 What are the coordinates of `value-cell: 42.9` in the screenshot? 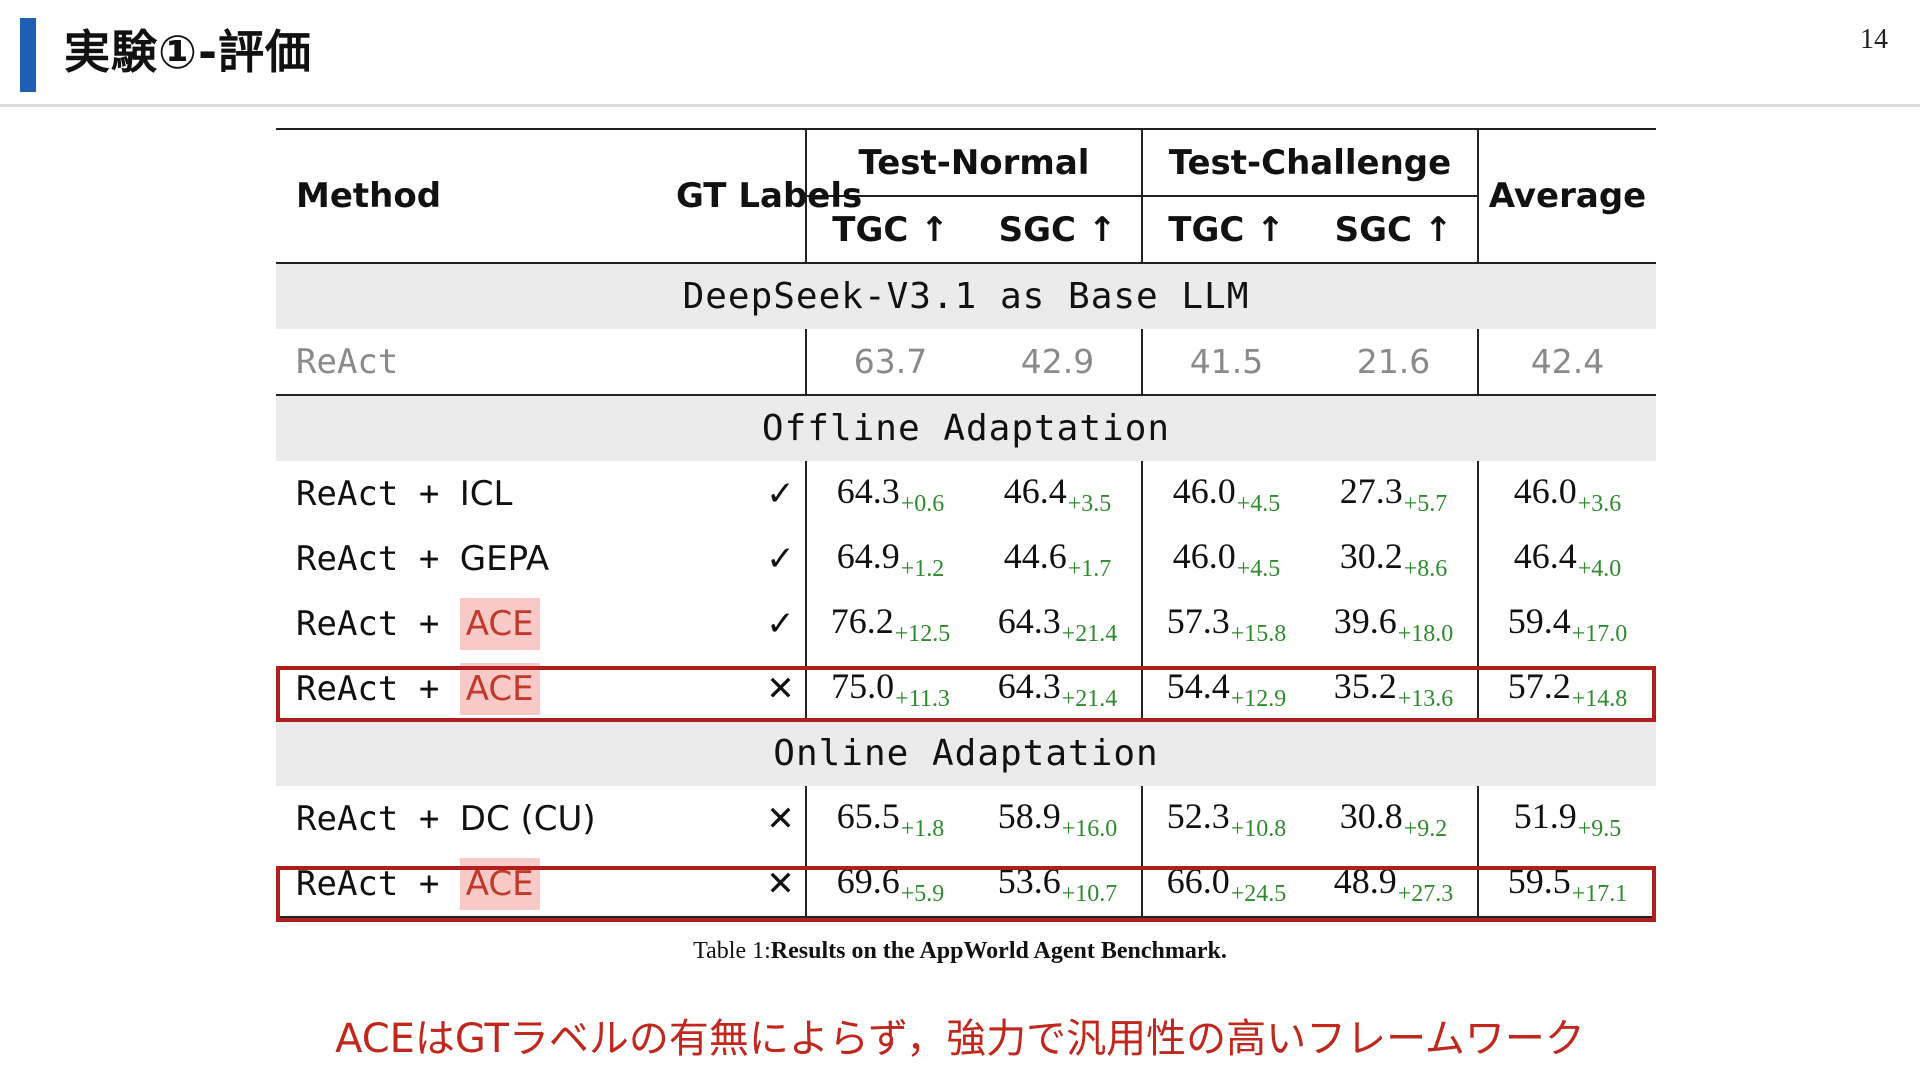 It's located at (1058, 362).